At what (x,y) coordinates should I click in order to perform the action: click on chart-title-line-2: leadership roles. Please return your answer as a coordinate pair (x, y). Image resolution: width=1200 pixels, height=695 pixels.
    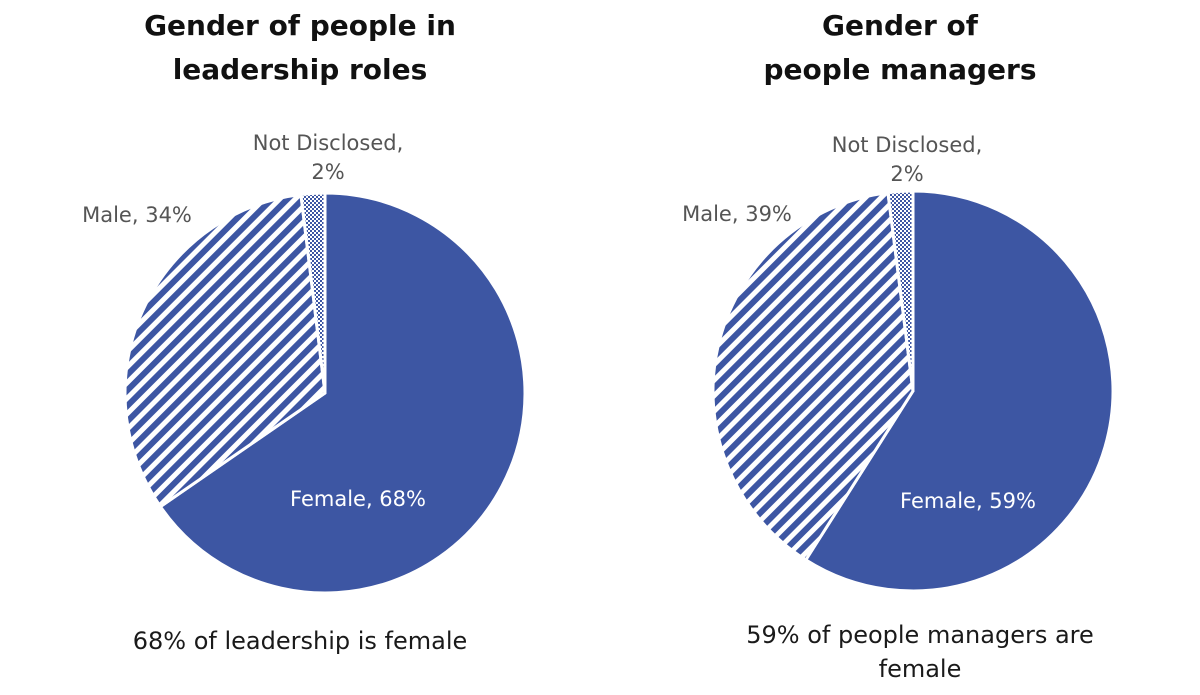
    Looking at the image, I should click on (300, 69).